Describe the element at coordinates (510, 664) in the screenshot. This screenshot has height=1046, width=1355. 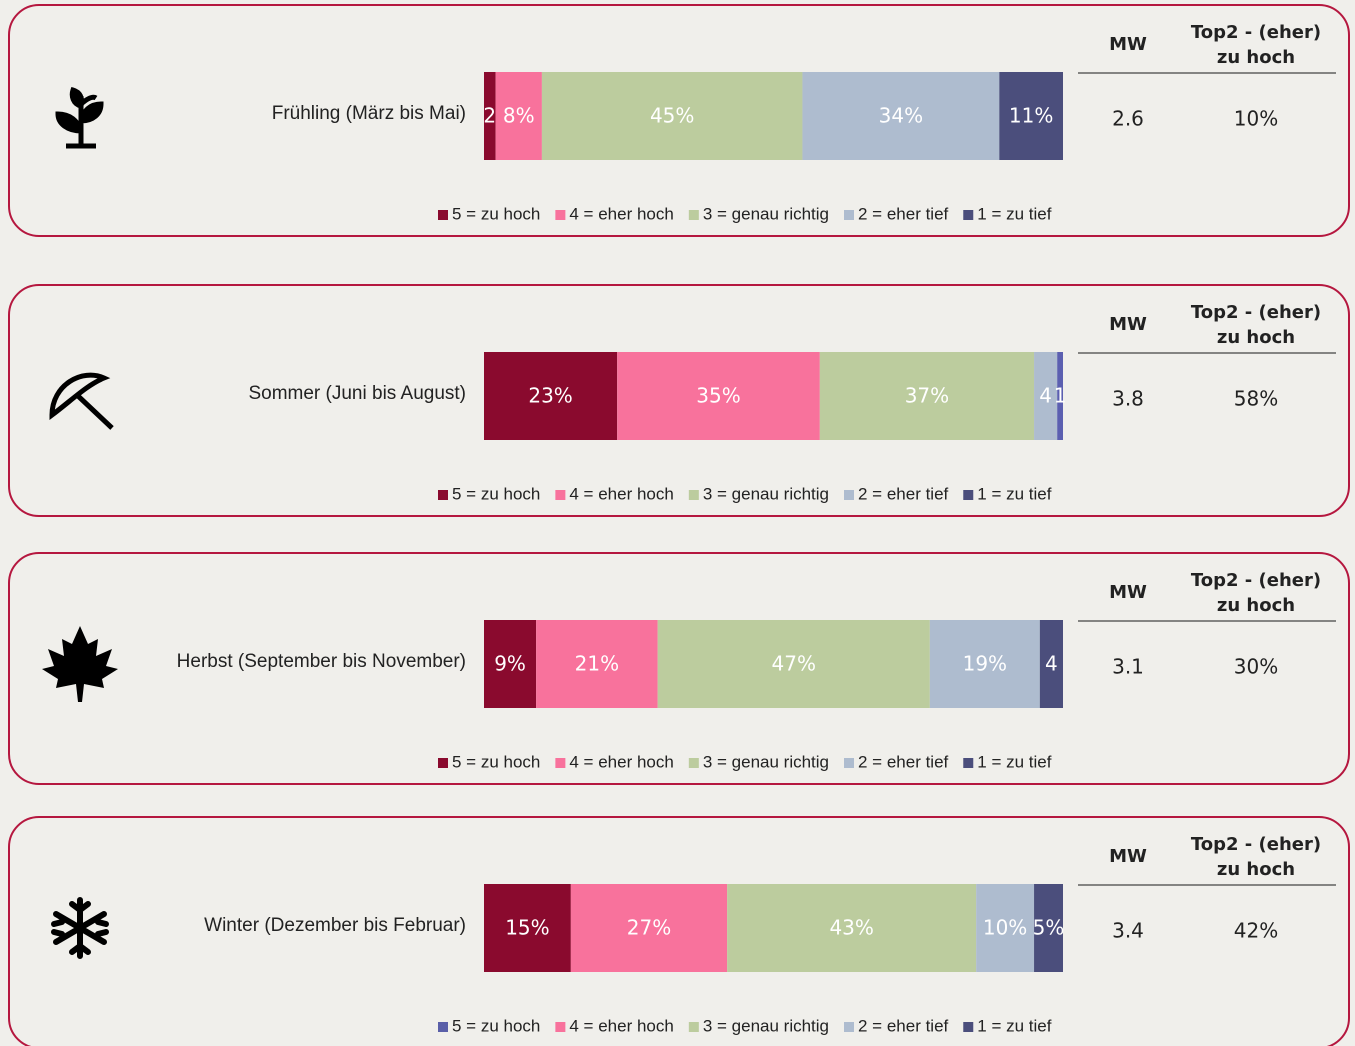
I see `data-label: 9%` at that location.